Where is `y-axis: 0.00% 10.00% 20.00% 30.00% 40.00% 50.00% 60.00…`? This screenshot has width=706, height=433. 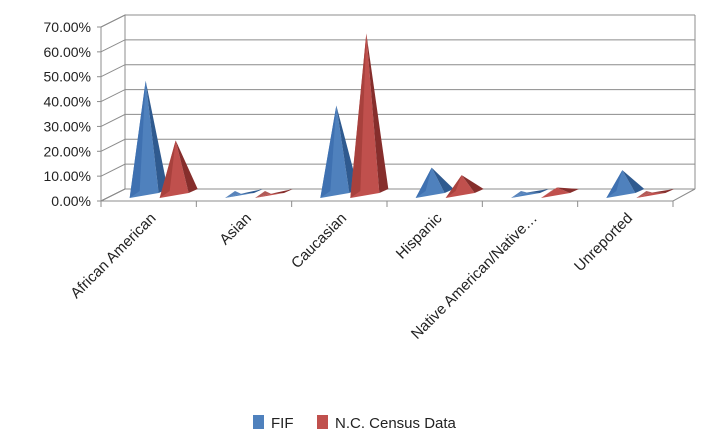 y-axis: 0.00% 10.00% 20.00% 30.00% 40.00% 50.00% 60.00… is located at coordinates (73, 114).